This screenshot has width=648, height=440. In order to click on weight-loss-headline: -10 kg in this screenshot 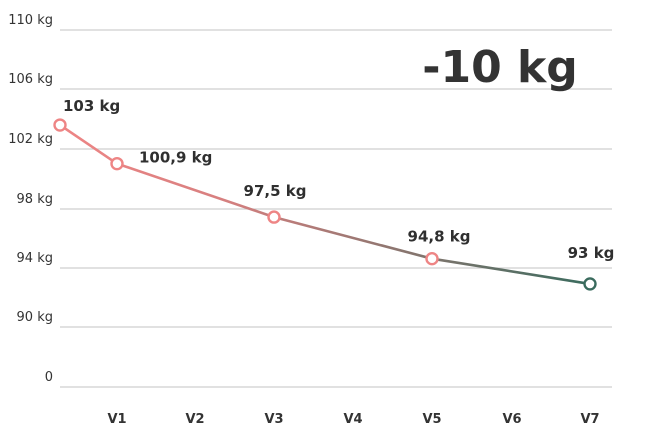, I will do `click(500, 67)`.